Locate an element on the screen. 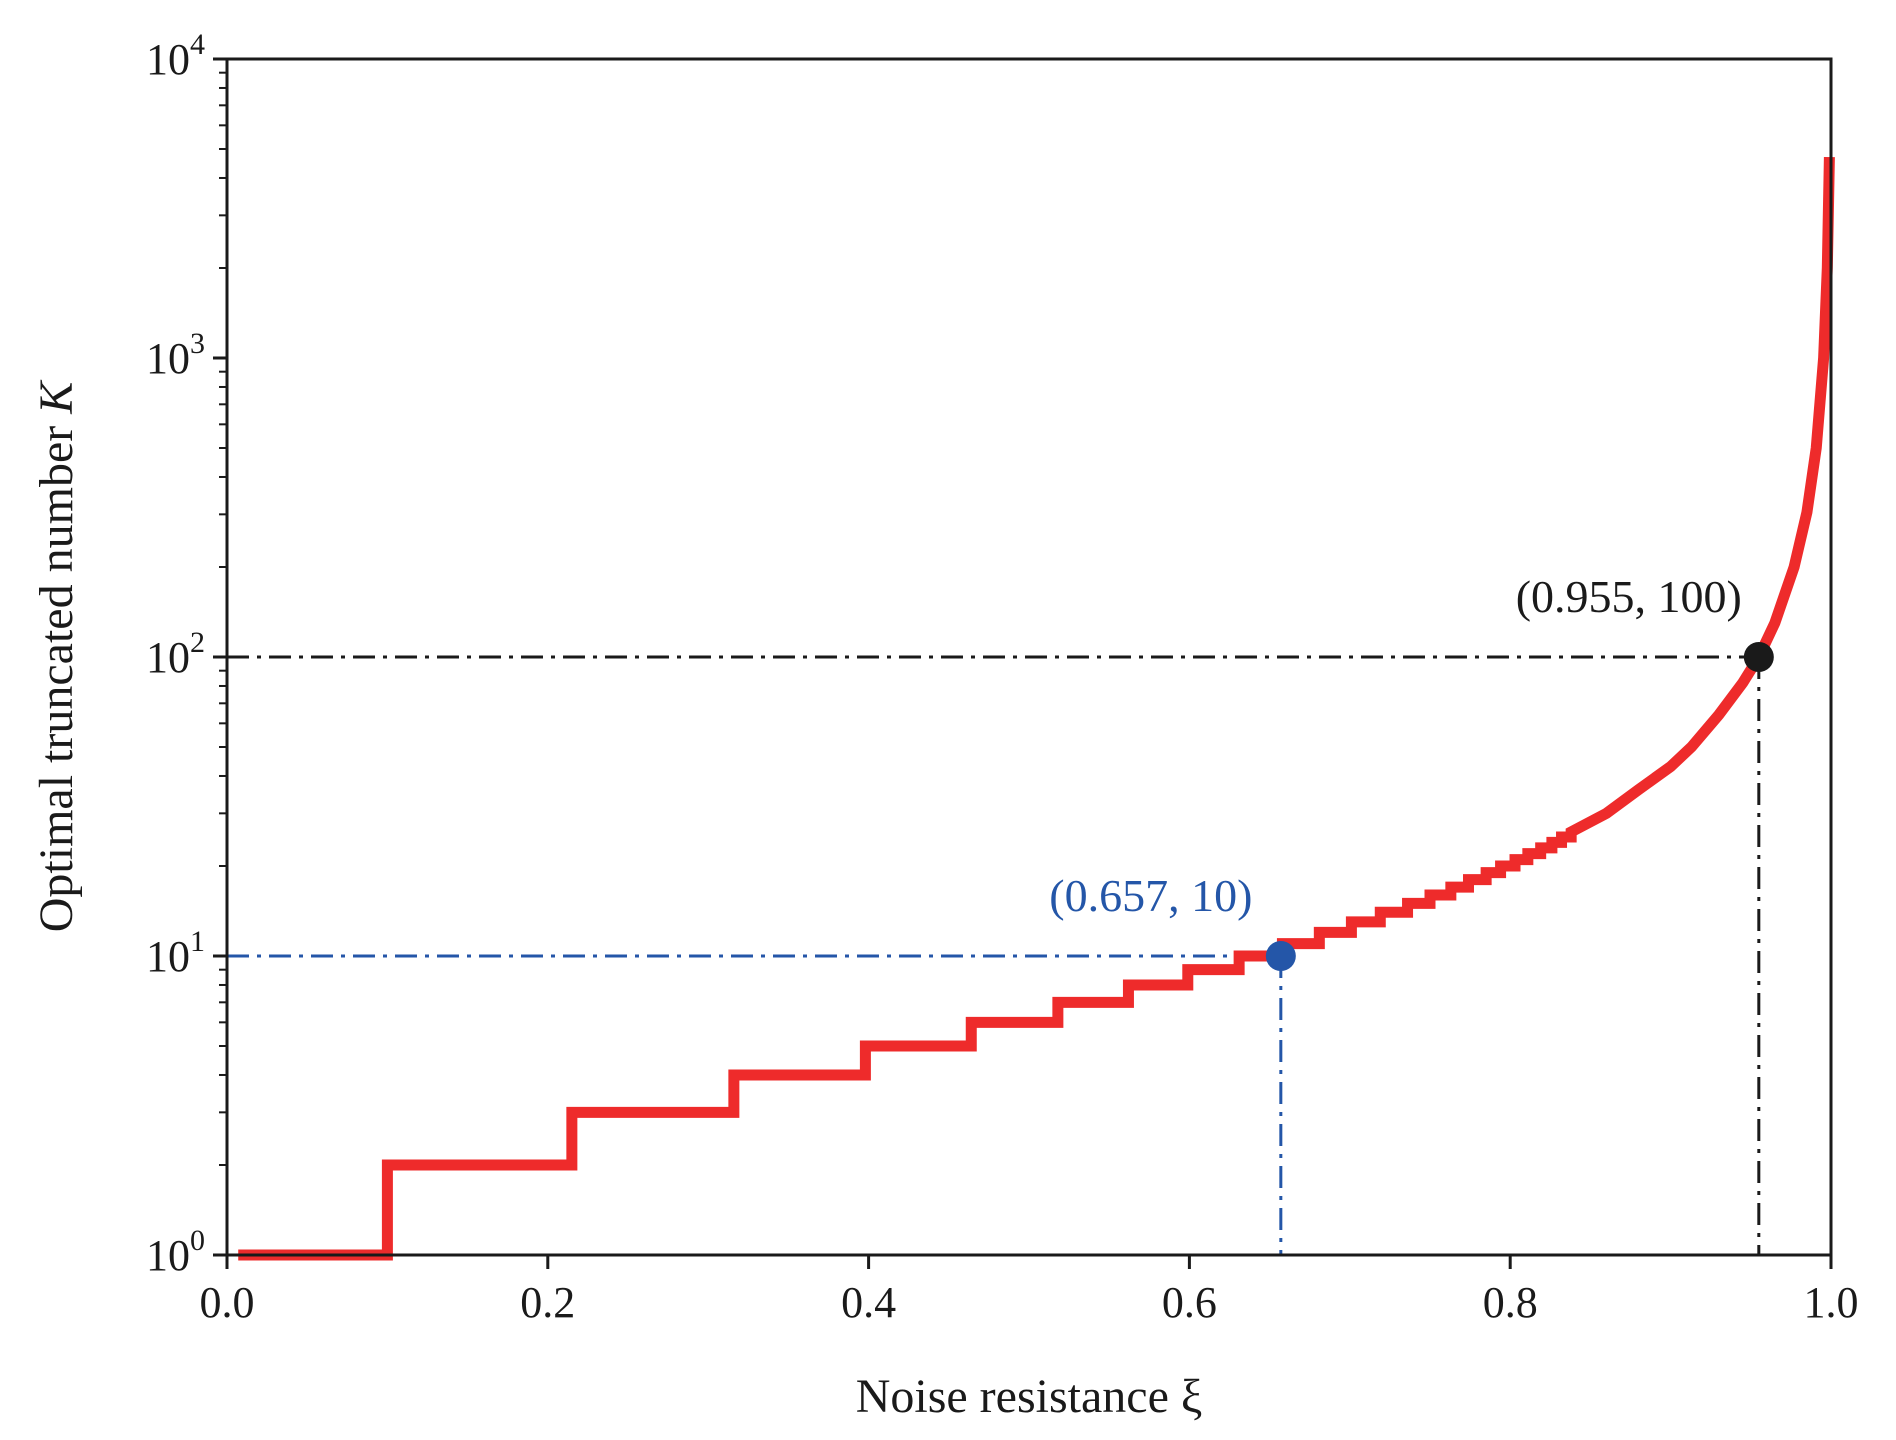 Image resolution: width=1896 pixels, height=1440 pixels. y-axis-label: Optimal truncated number K is located at coordinates (56, 656).